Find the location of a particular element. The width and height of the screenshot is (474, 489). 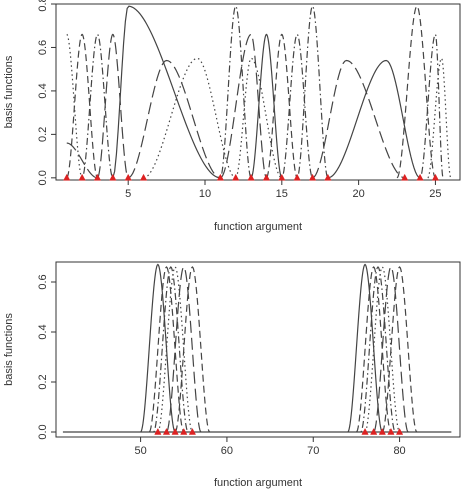

x-tick-label: 10 is located at coordinates (205, 194).